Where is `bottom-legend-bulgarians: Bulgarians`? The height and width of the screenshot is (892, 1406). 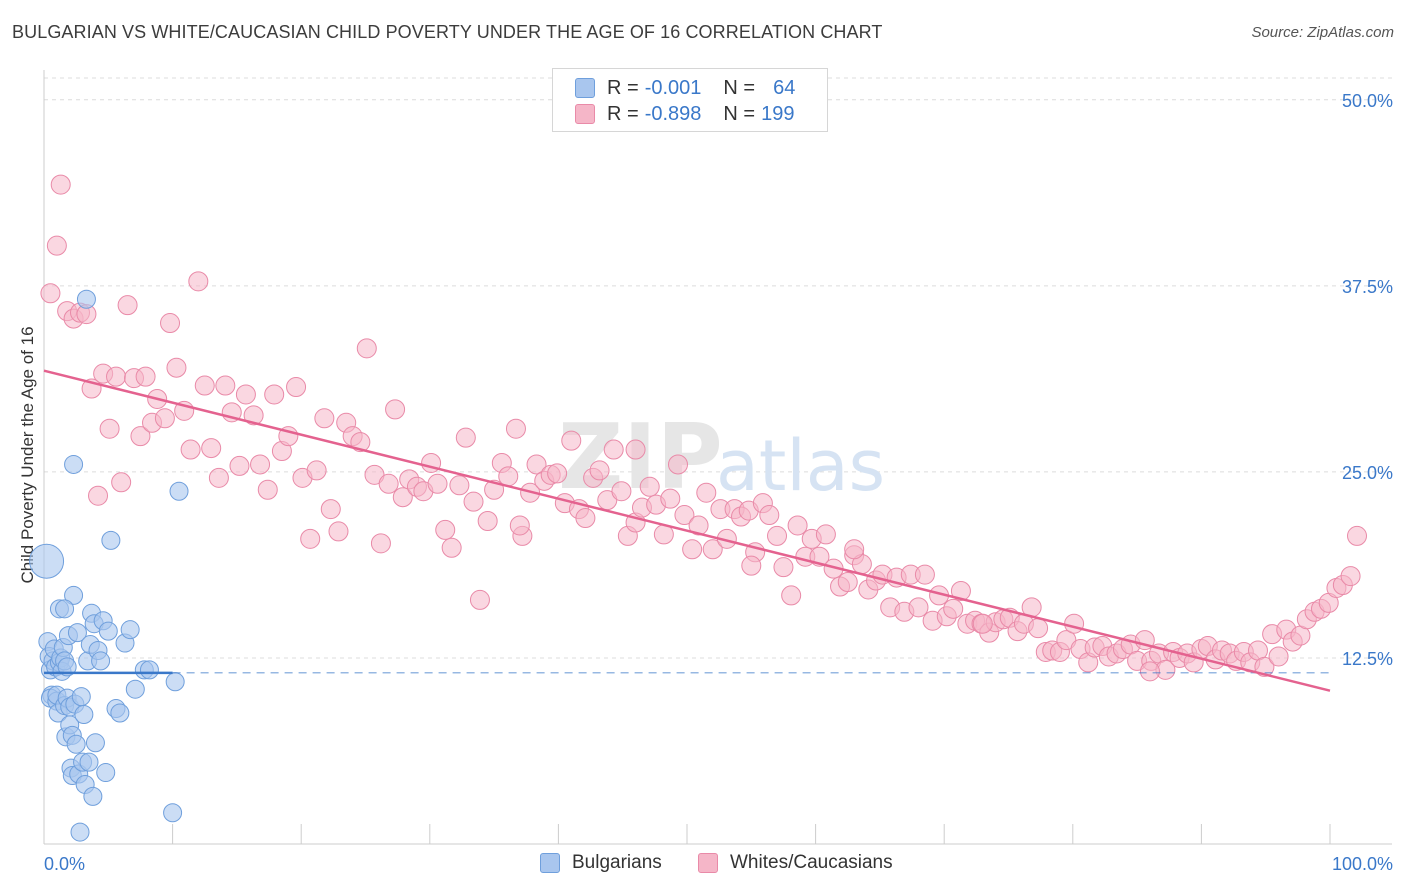 bottom-legend-bulgarians: Bulgarians is located at coordinates (601, 863).